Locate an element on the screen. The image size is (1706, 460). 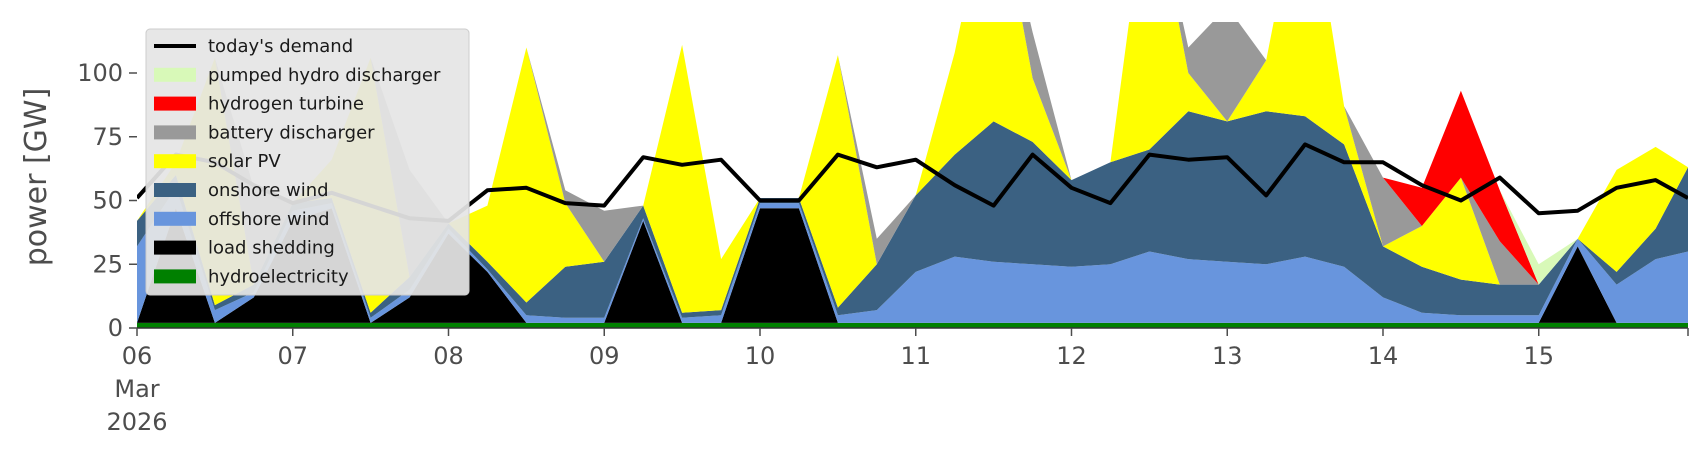
legend-item-onshore-wind: onshore wind is located at coordinates (241, 190).